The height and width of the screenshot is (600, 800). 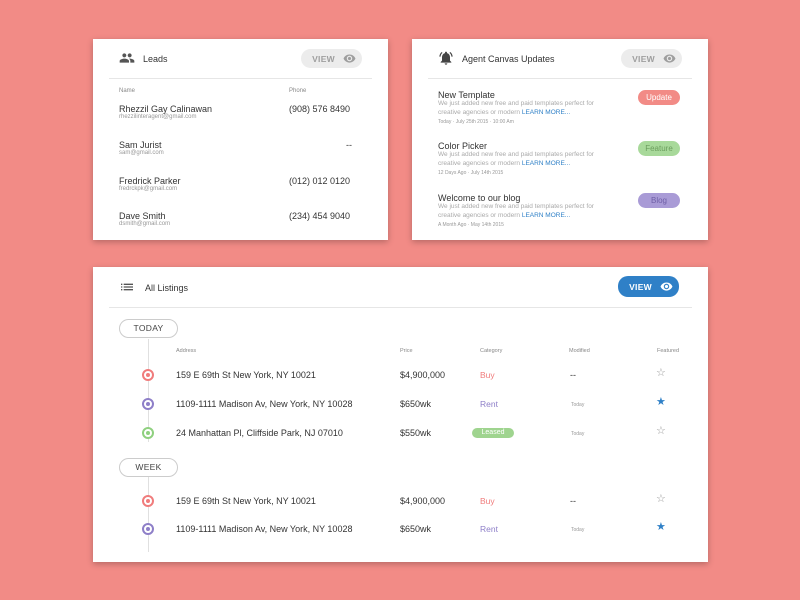 What do you see at coordinates (668, 351) in the screenshot?
I see `col-featured: Featured` at bounding box center [668, 351].